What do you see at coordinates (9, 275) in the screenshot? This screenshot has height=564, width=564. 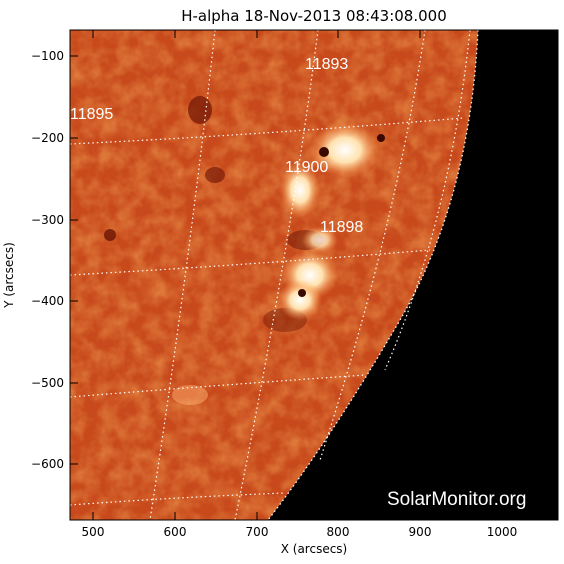 I see `y-axis-label: Y (arcsecs)` at bounding box center [9, 275].